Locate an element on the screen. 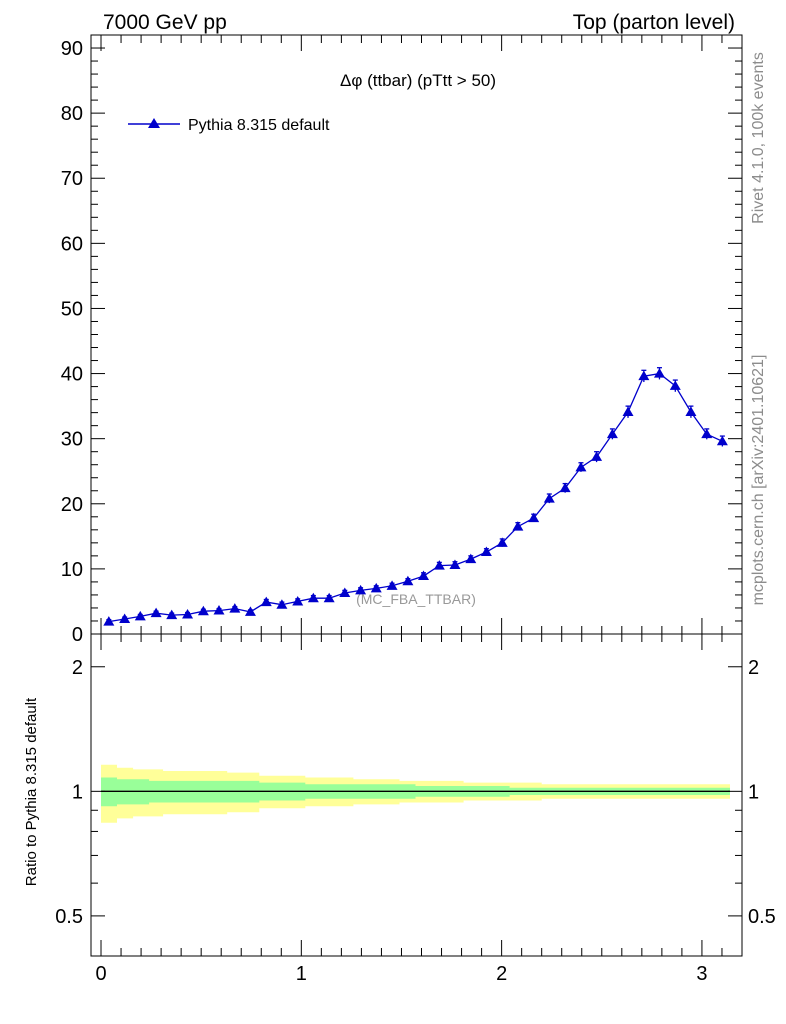 Image resolution: width=786 pixels, height=1024 pixels. mcplots-label: mcplots.cern.ch [arXiv:2401.10621] is located at coordinates (758, 480).